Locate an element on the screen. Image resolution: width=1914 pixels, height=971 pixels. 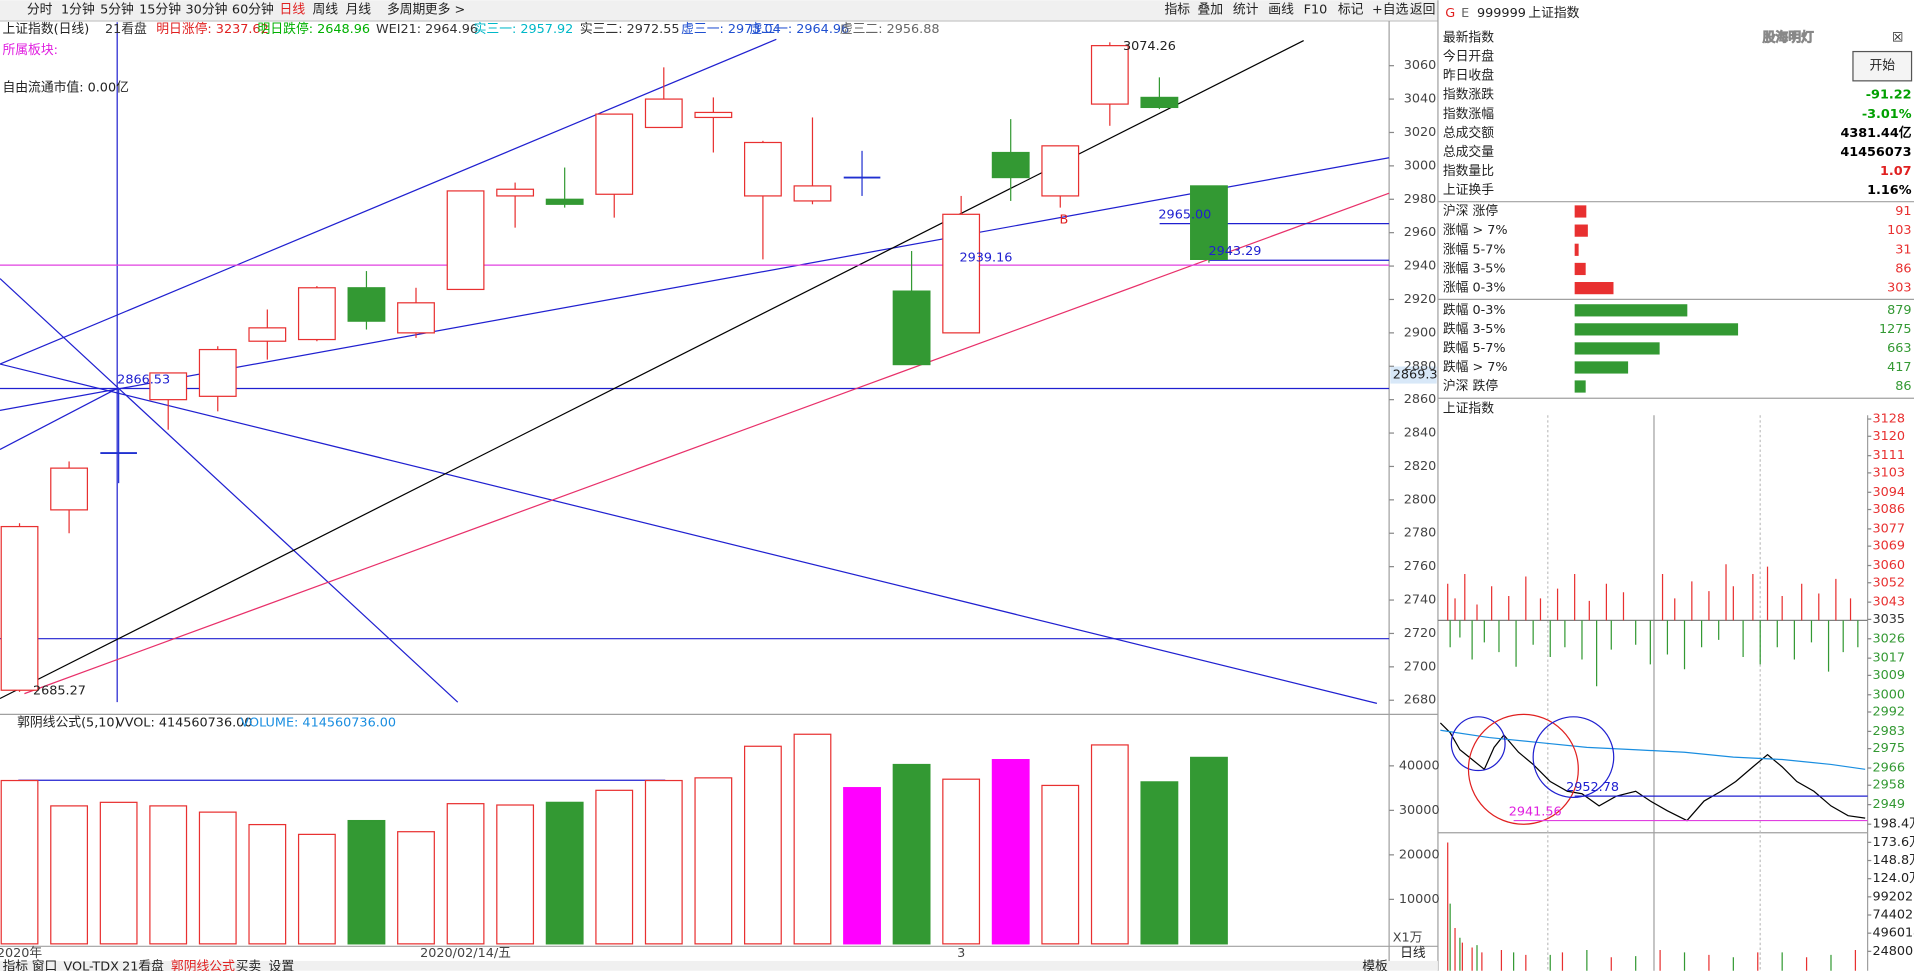
toolbar-item: F10 is located at coordinates (1316, 10).